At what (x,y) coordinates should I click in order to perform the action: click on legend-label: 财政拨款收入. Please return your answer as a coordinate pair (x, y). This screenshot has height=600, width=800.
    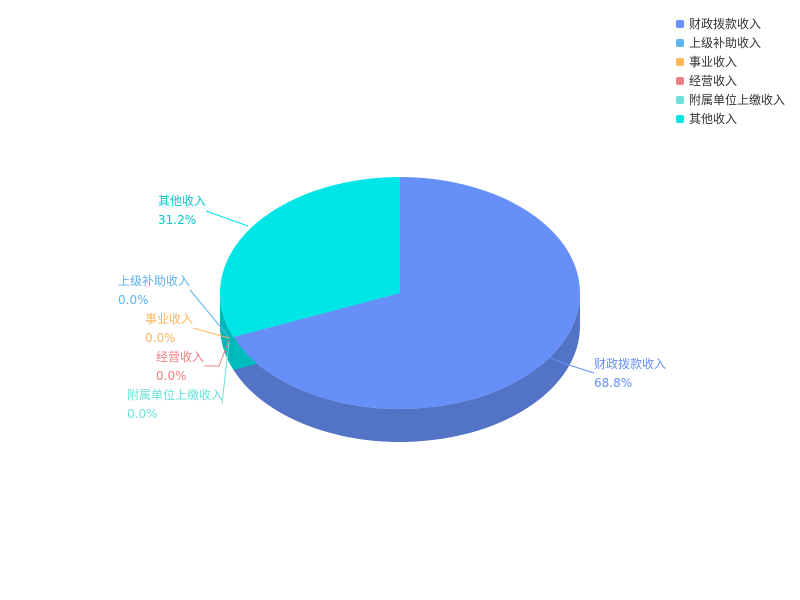
    Looking at the image, I should click on (725, 24).